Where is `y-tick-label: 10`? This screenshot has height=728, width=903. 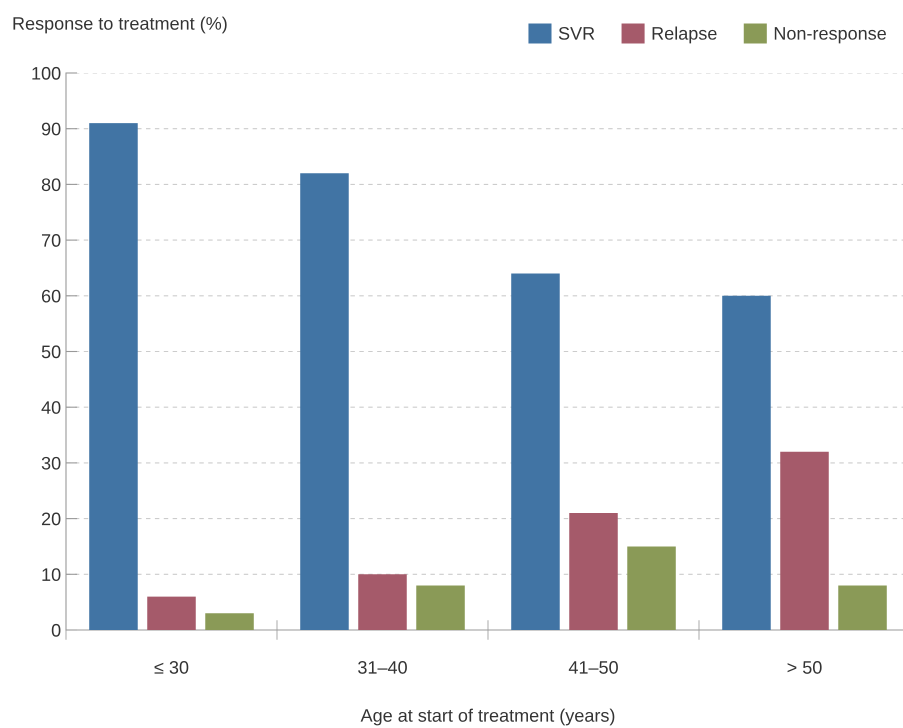
y-tick-label: 10 is located at coordinates (51, 575).